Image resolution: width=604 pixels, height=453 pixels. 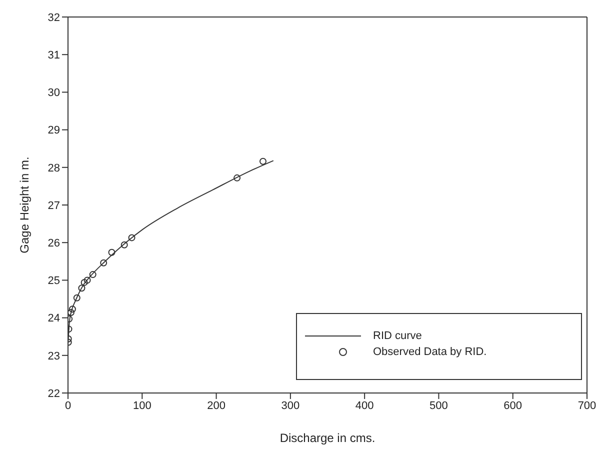 I want to click on x-tick-label: 400, so click(x=364, y=406).